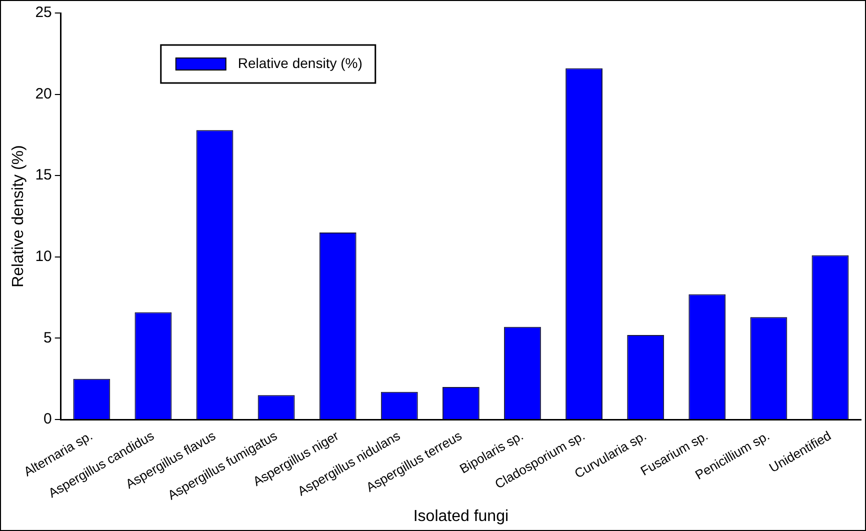 The width and height of the screenshot is (866, 531). What do you see at coordinates (43, 175) in the screenshot?
I see `y-tick-label: 15` at bounding box center [43, 175].